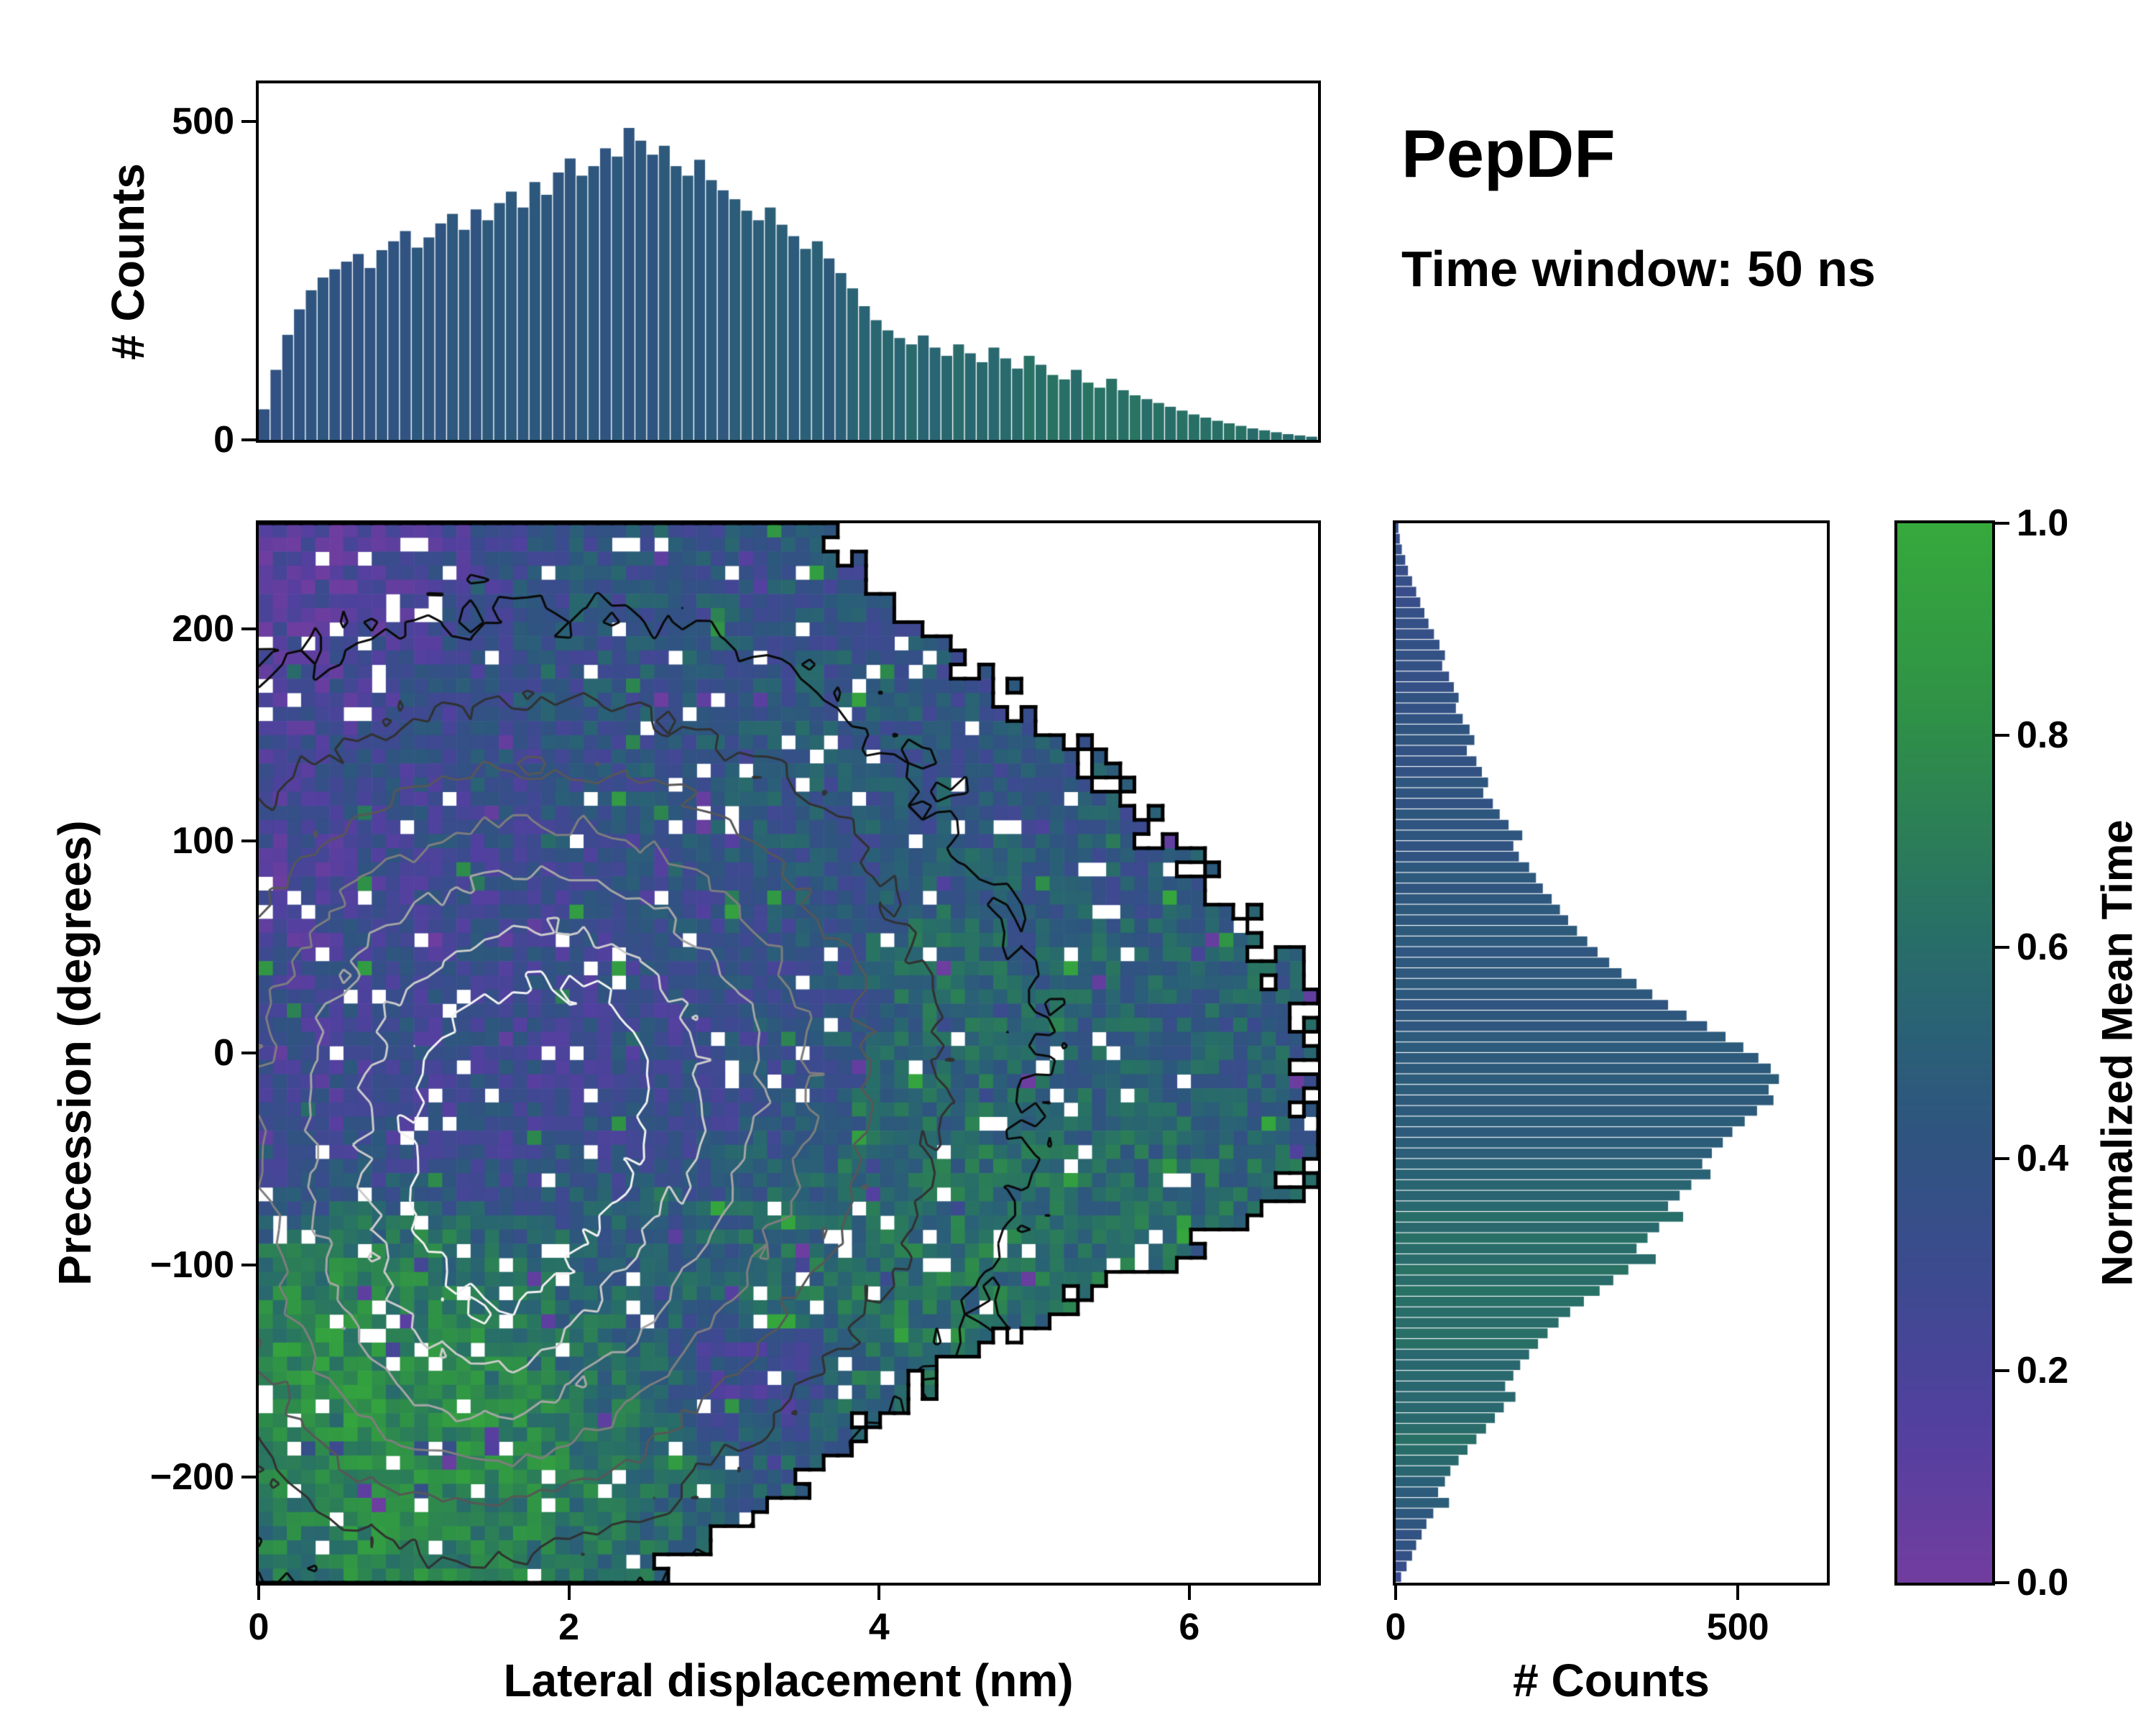  What do you see at coordinates (2043, 523) in the screenshot?
I see `tick-label: 1.0` at bounding box center [2043, 523].